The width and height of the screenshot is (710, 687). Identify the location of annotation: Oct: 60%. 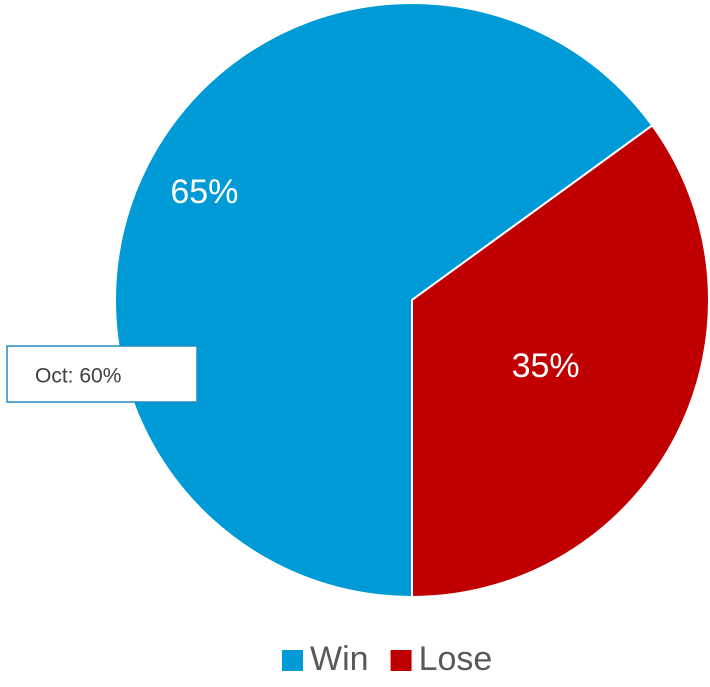
(78, 376).